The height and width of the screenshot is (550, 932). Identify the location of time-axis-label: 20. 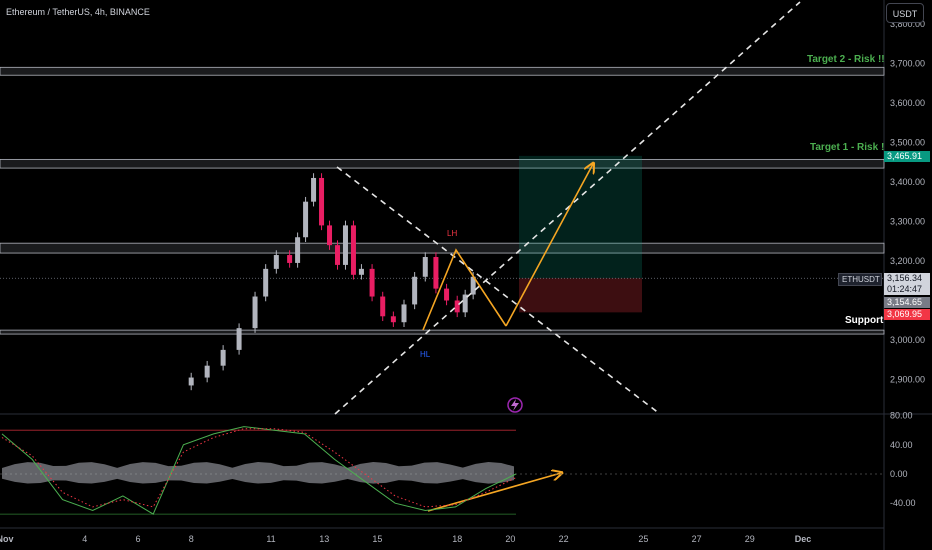
(510, 539).